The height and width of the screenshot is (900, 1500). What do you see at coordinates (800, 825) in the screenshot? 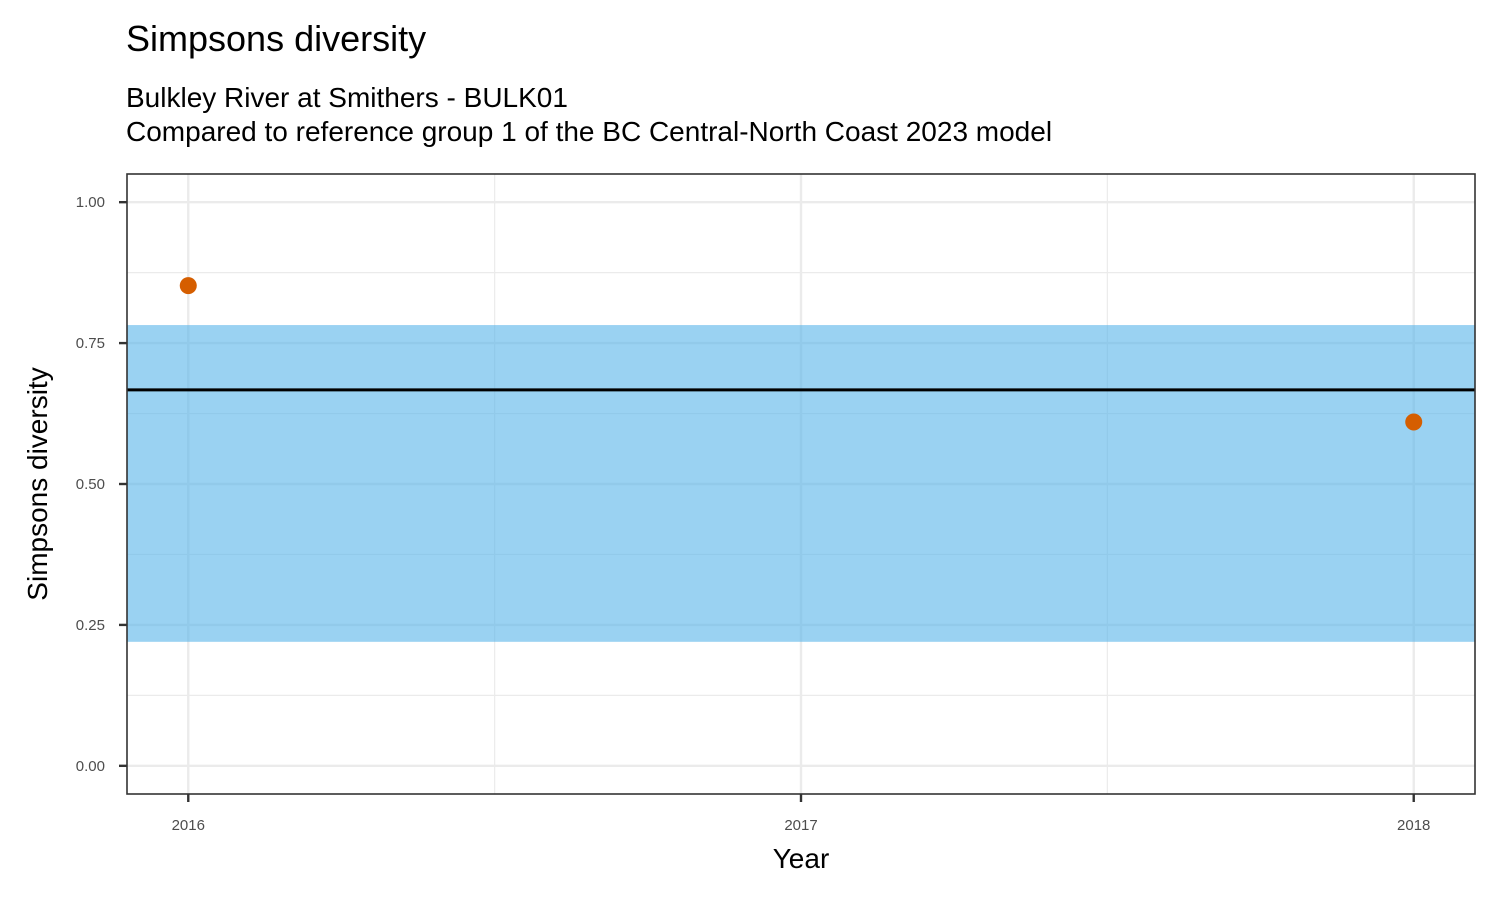
I see `x-tick-label: 2017` at bounding box center [800, 825].